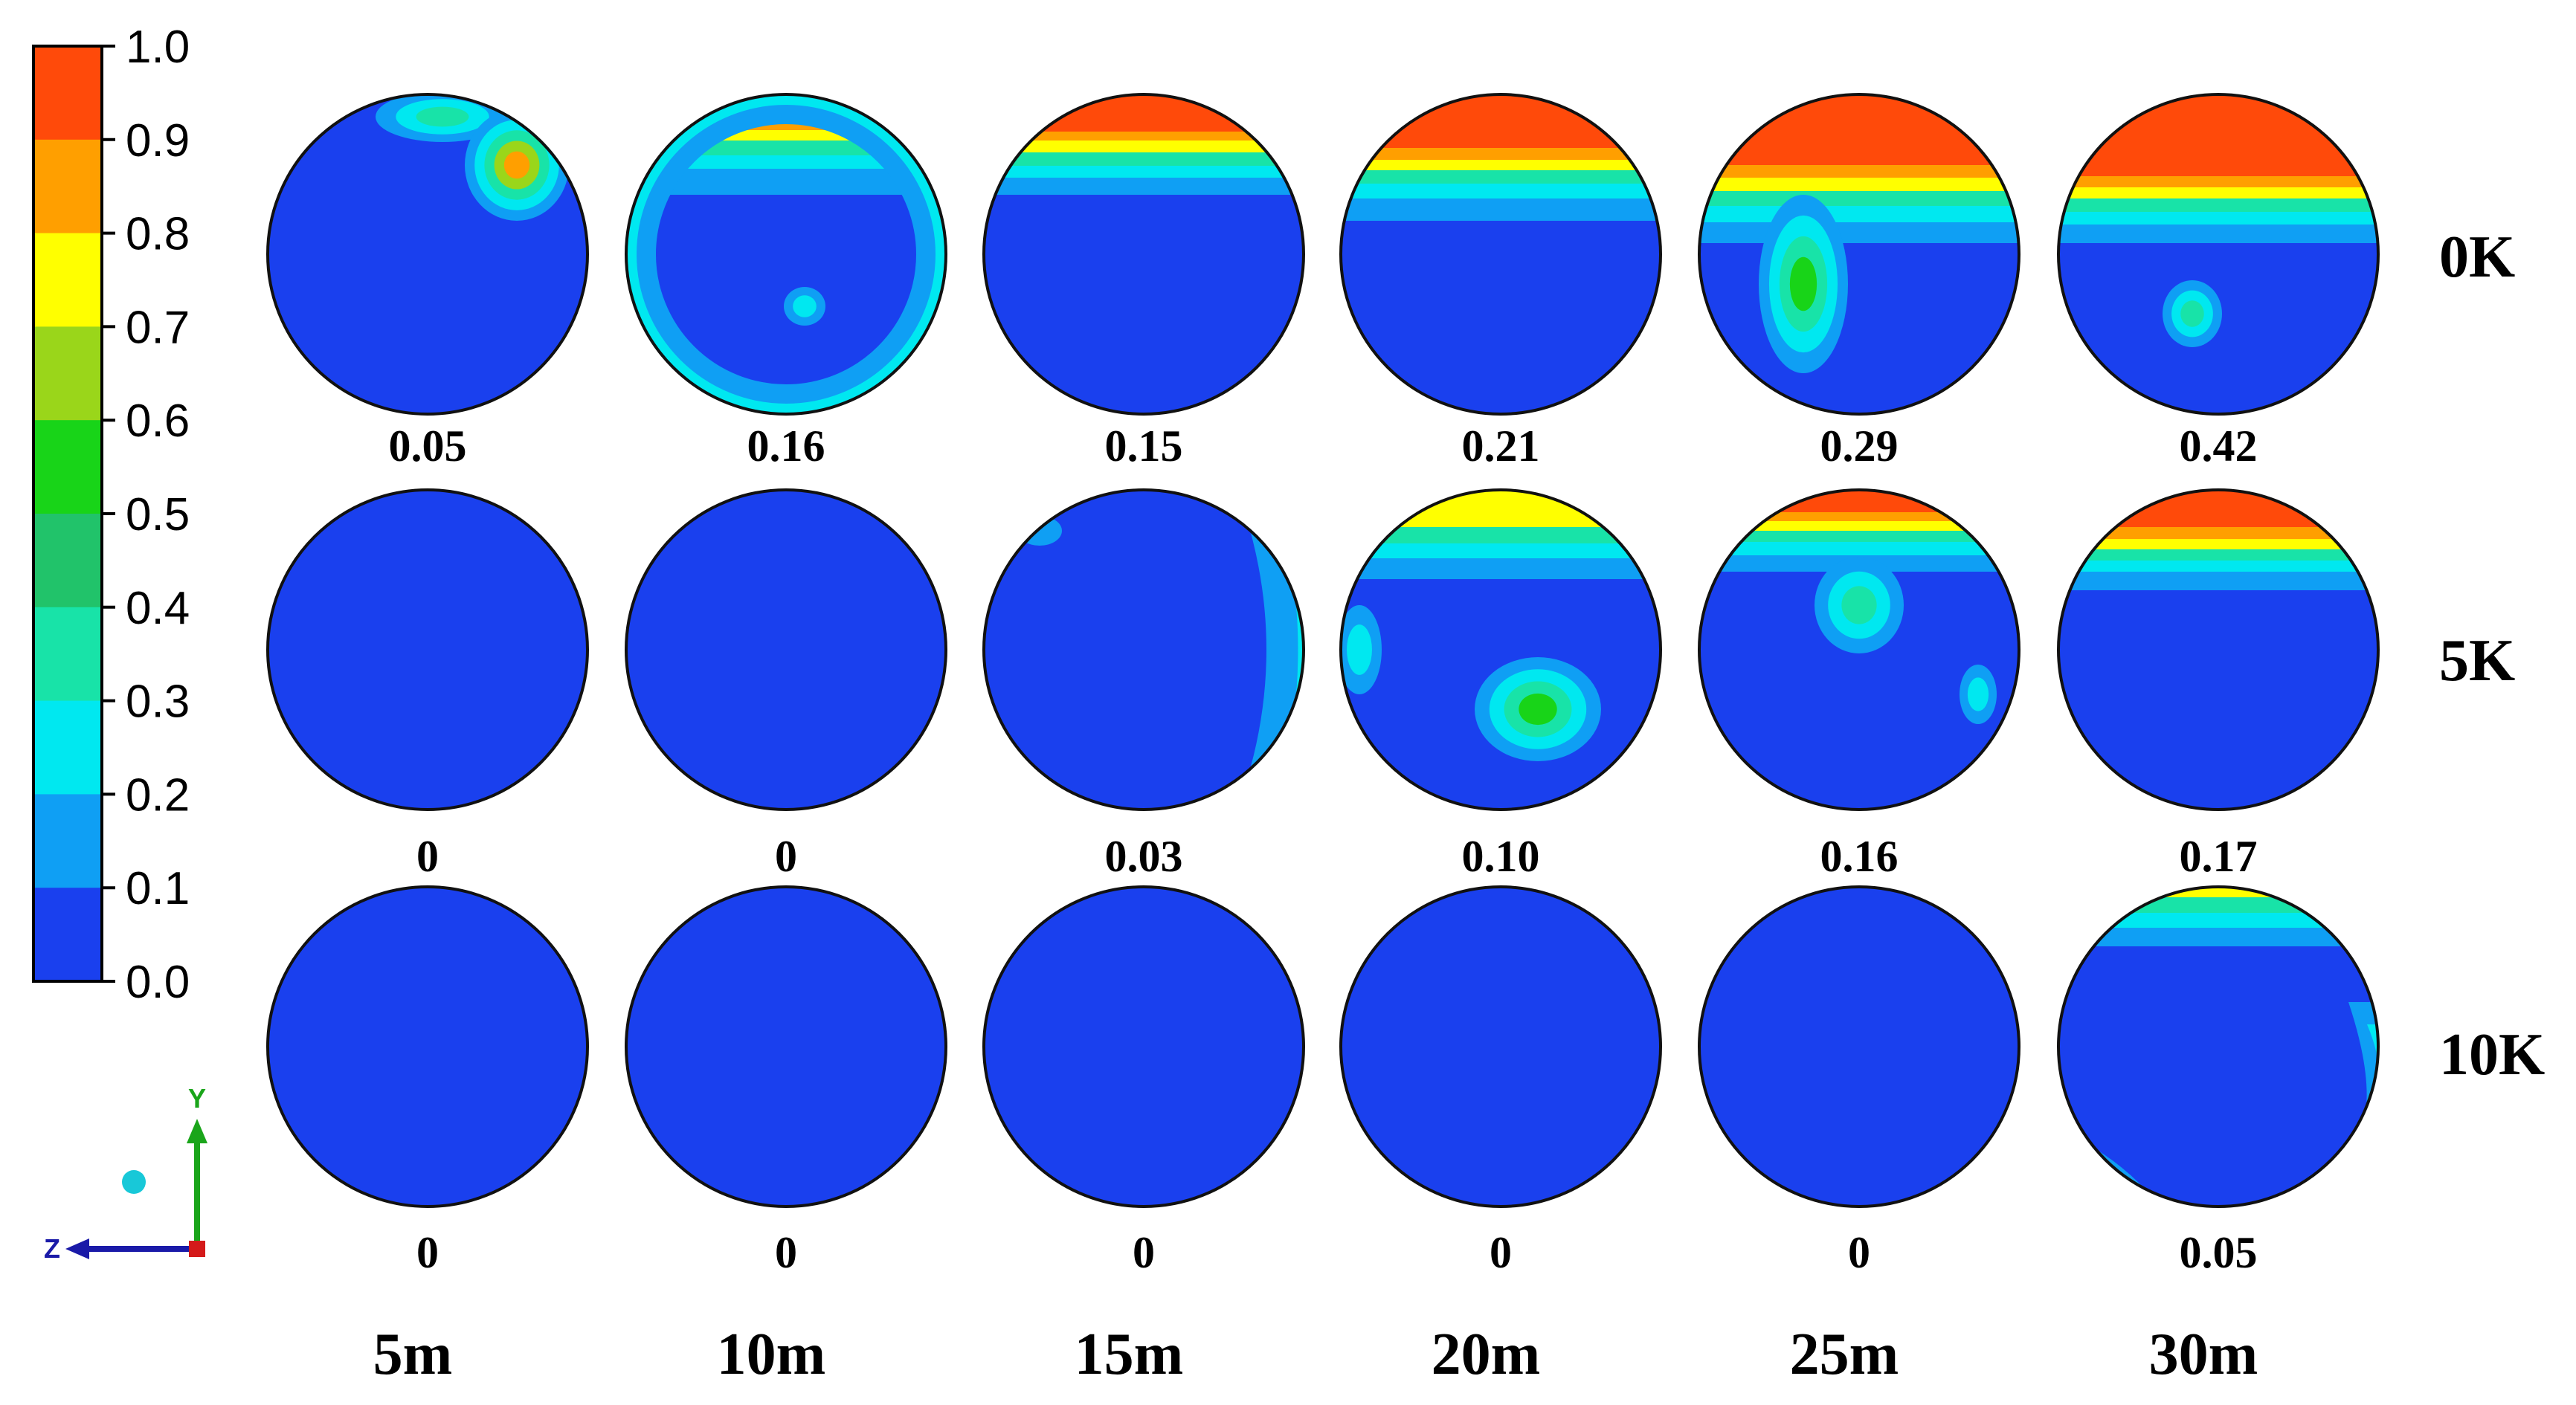 The height and width of the screenshot is (1405, 2576). Describe the element at coordinates (1500, 649) in the screenshot. I see `contour-circle-5K-20m` at that location.